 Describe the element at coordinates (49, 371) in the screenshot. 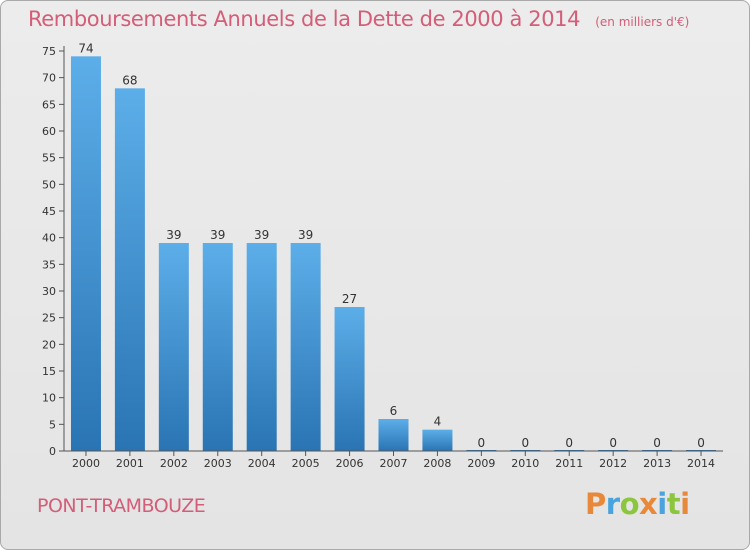

I see `y-tick-label: 15` at that location.